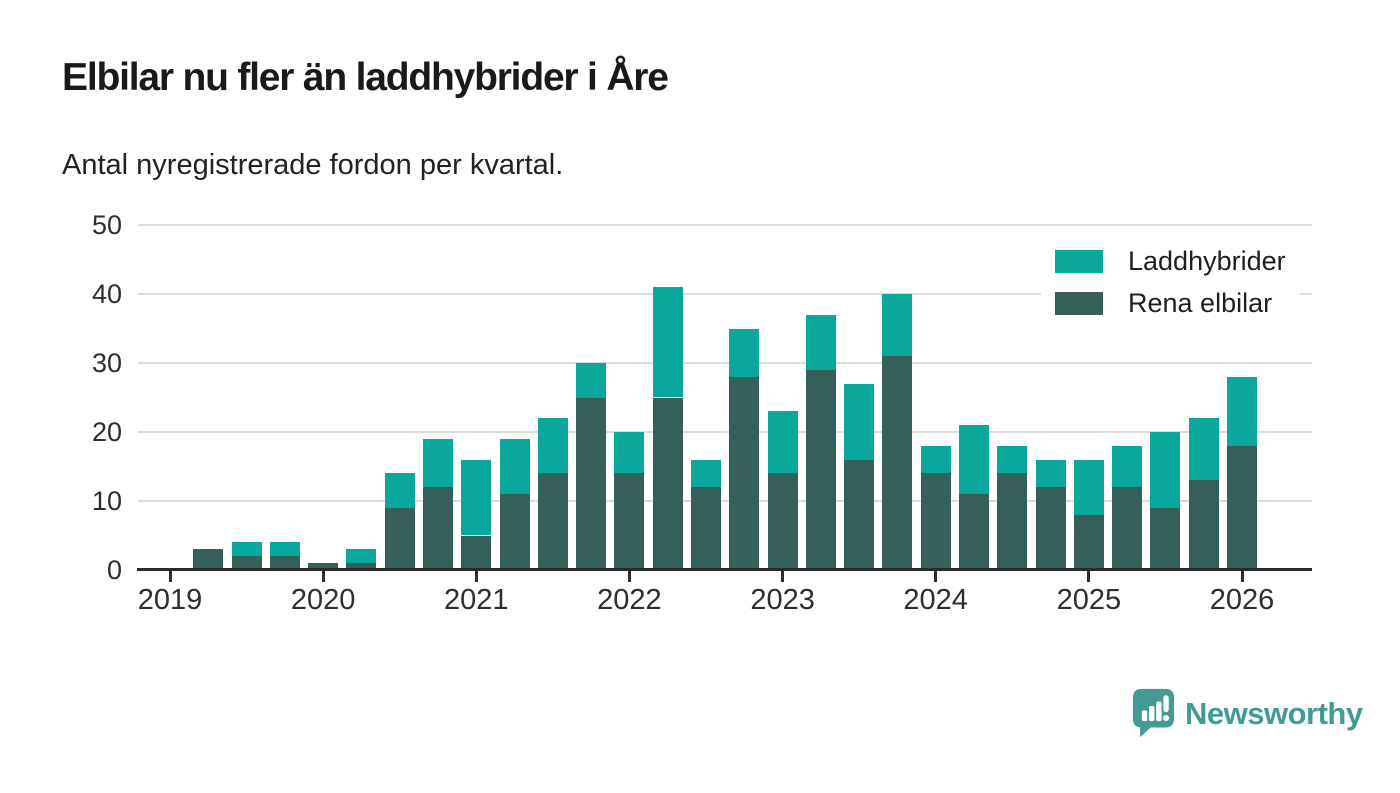  Describe the element at coordinates (629, 576) in the screenshot. I see `x-tick-2022` at that location.